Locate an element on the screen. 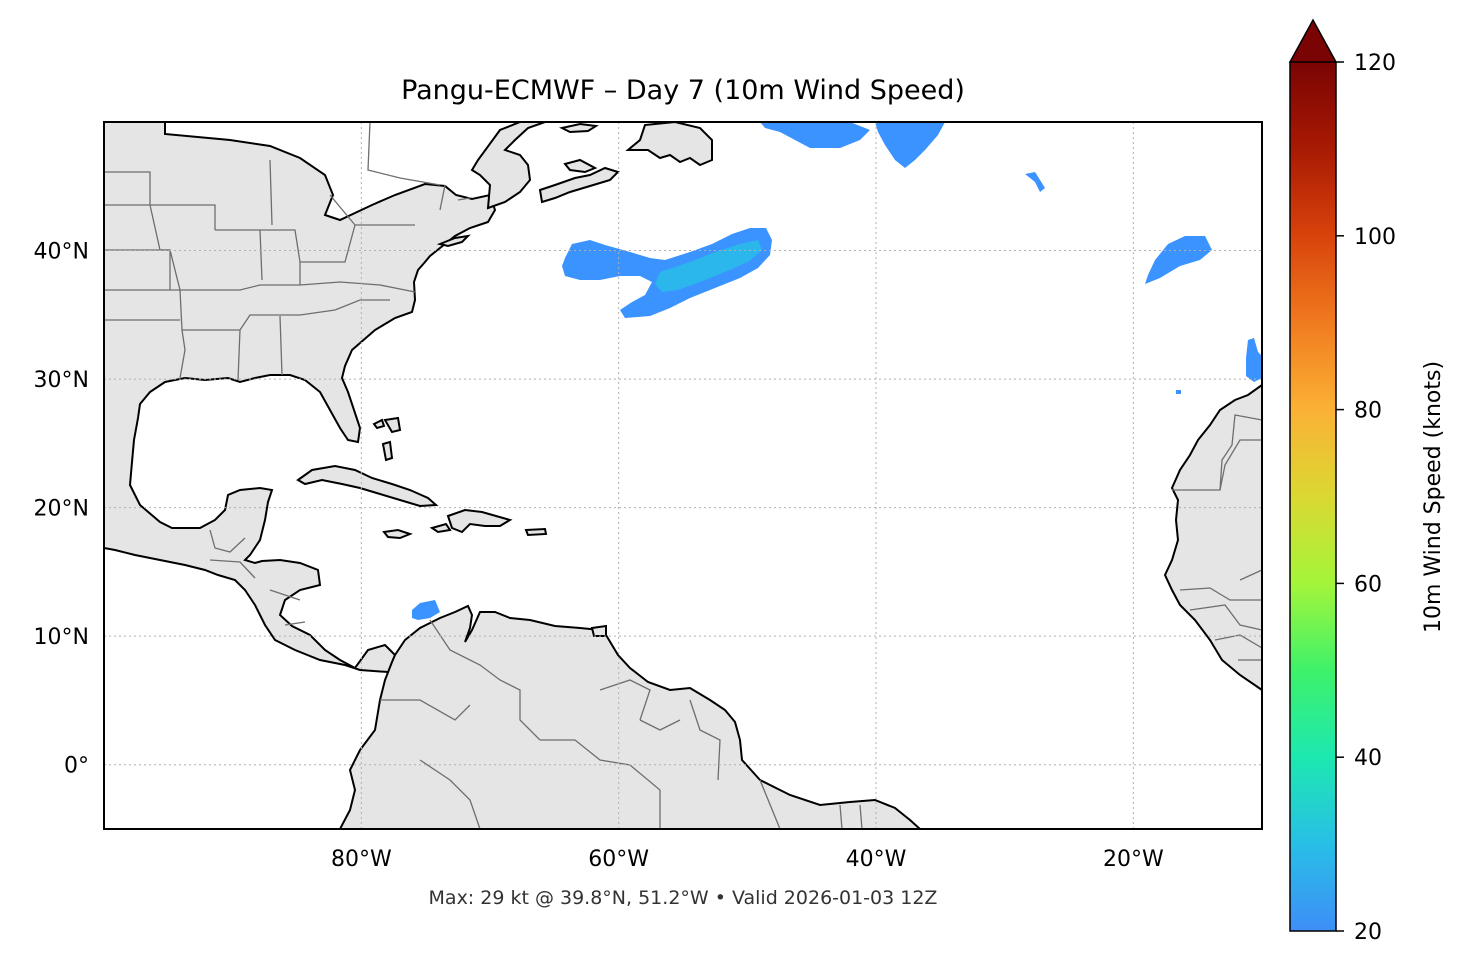  colorbar-tick-label: 100 is located at coordinates (1375, 237).